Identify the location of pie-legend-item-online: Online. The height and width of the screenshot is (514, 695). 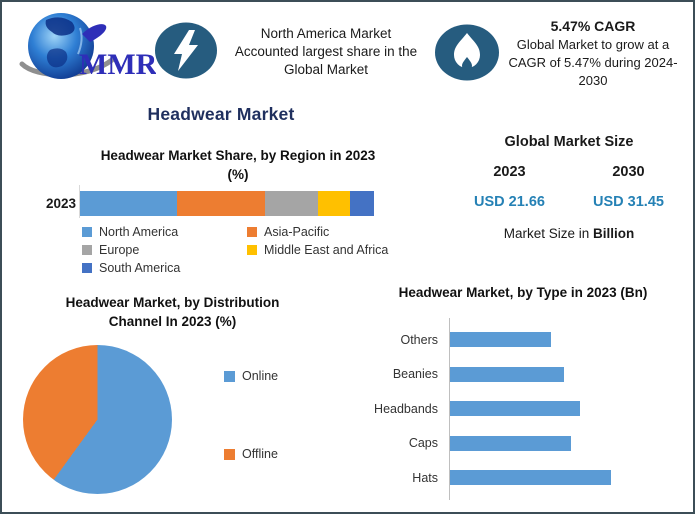
(251, 376).